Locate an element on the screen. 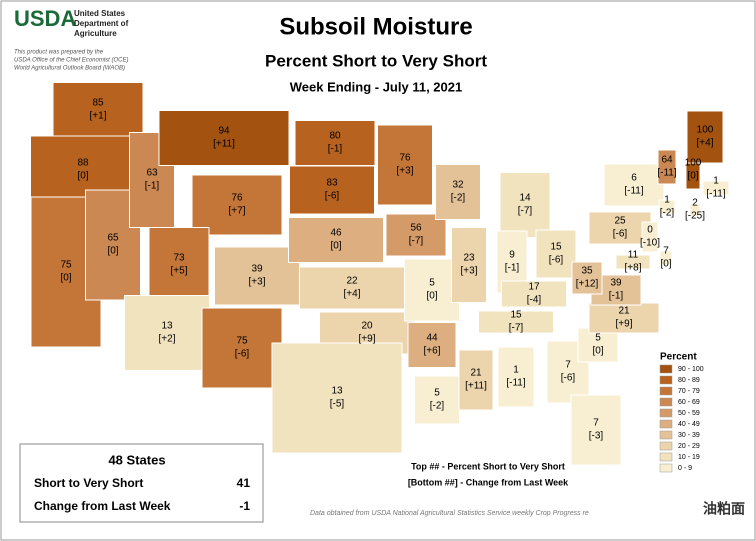 The image size is (756, 541). state-change: [-5] is located at coordinates (337, 404).